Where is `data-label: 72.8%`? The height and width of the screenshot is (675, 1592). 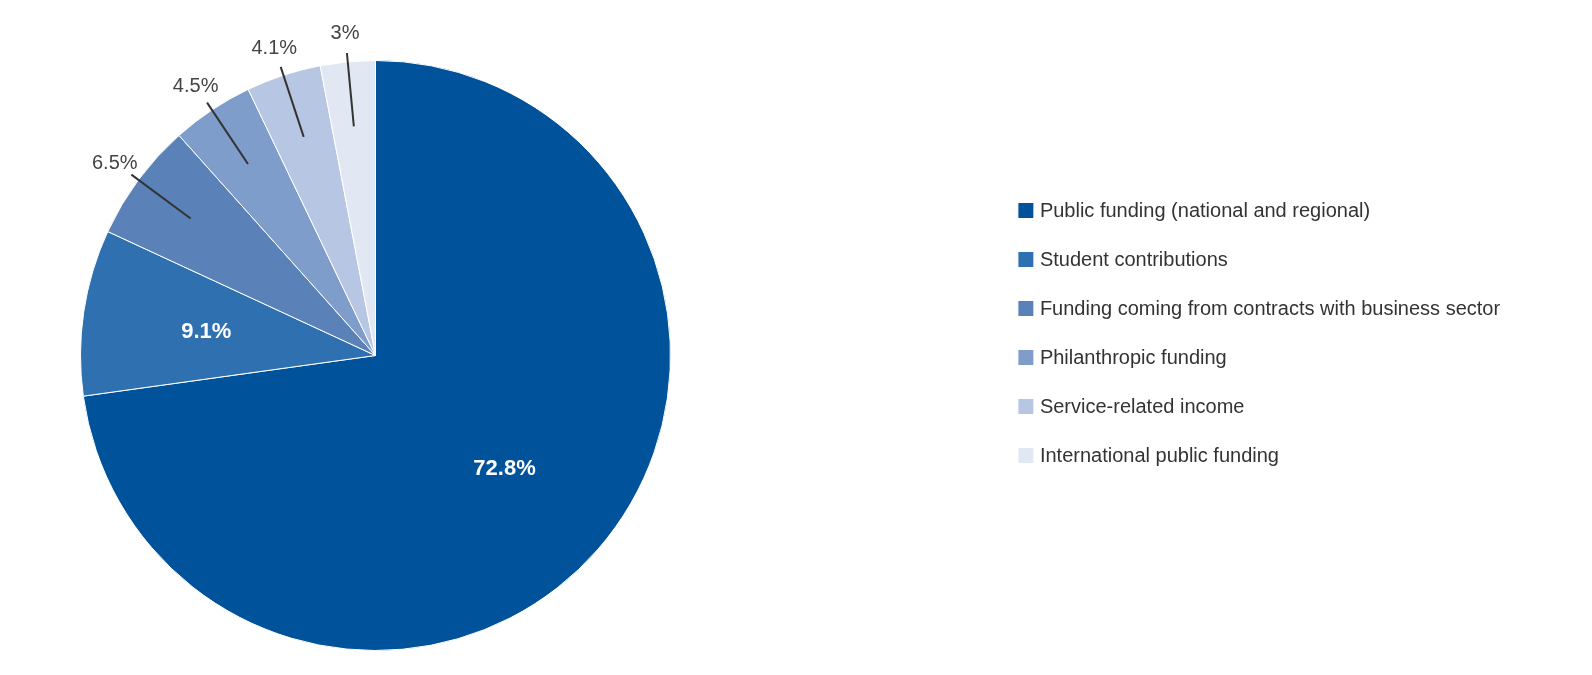
data-label: 72.8% is located at coordinates (504, 468).